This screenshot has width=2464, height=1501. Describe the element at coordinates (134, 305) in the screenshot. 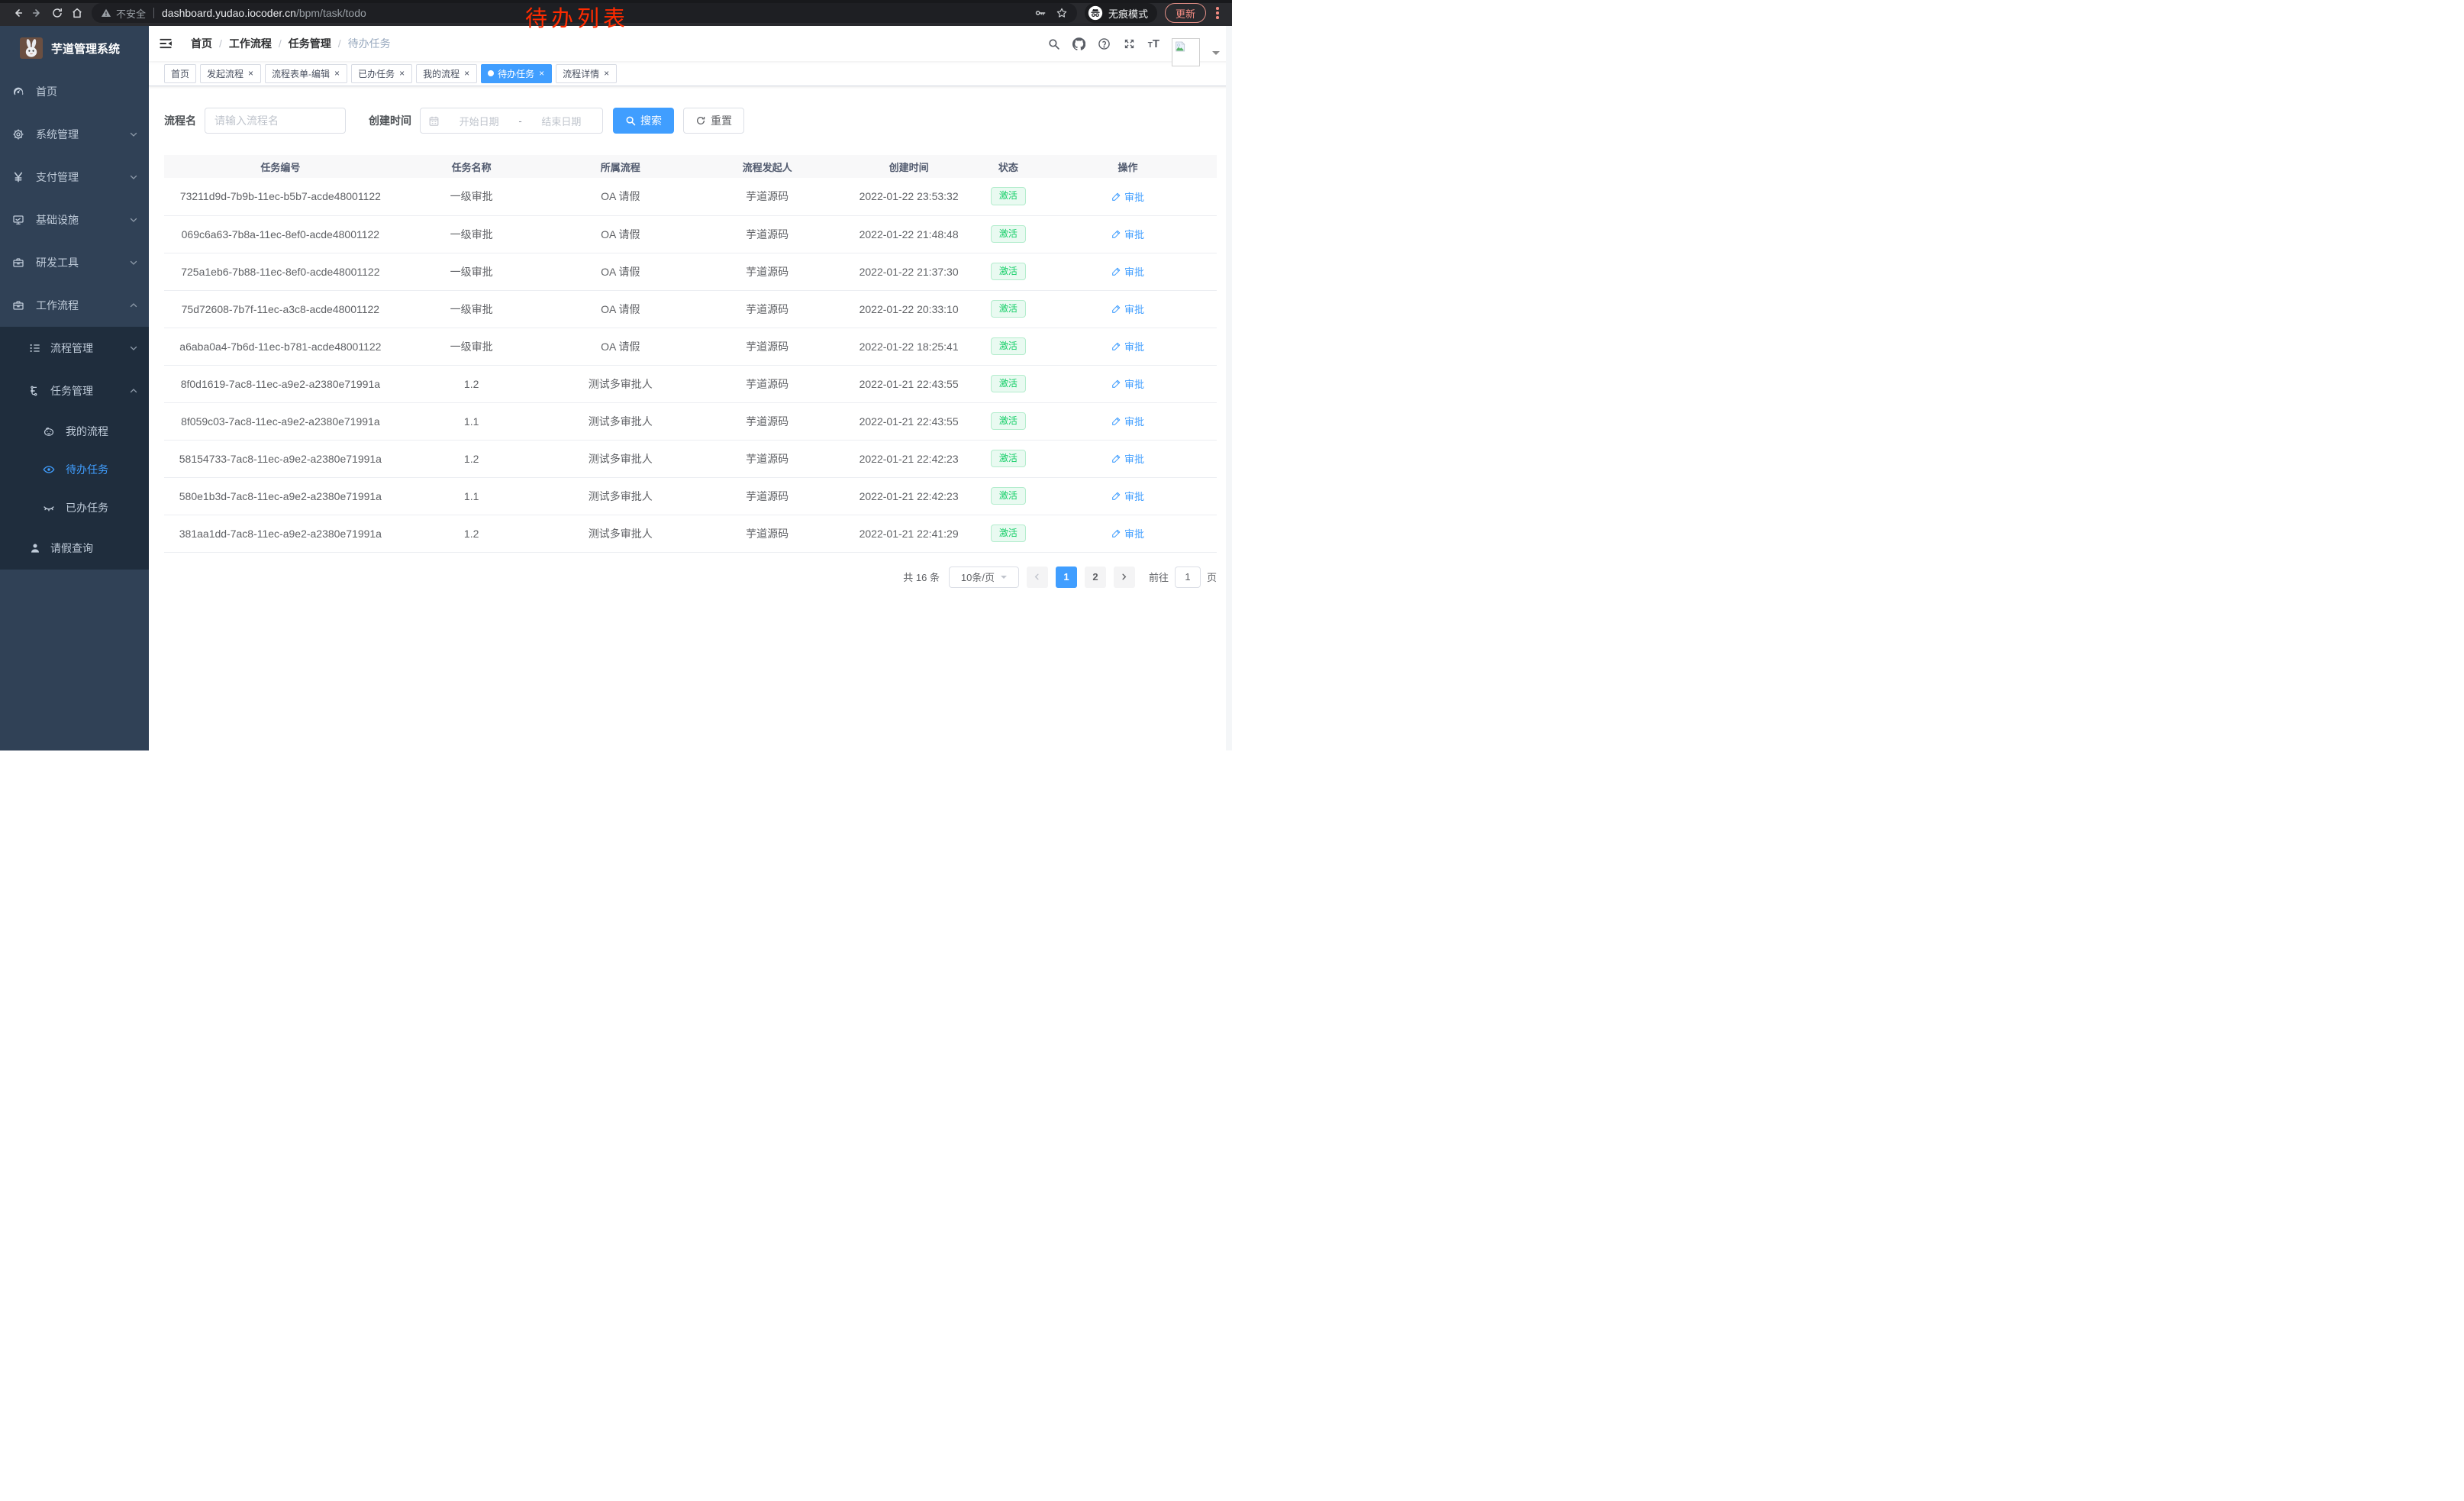

I see `chevron-up-icon` at that location.